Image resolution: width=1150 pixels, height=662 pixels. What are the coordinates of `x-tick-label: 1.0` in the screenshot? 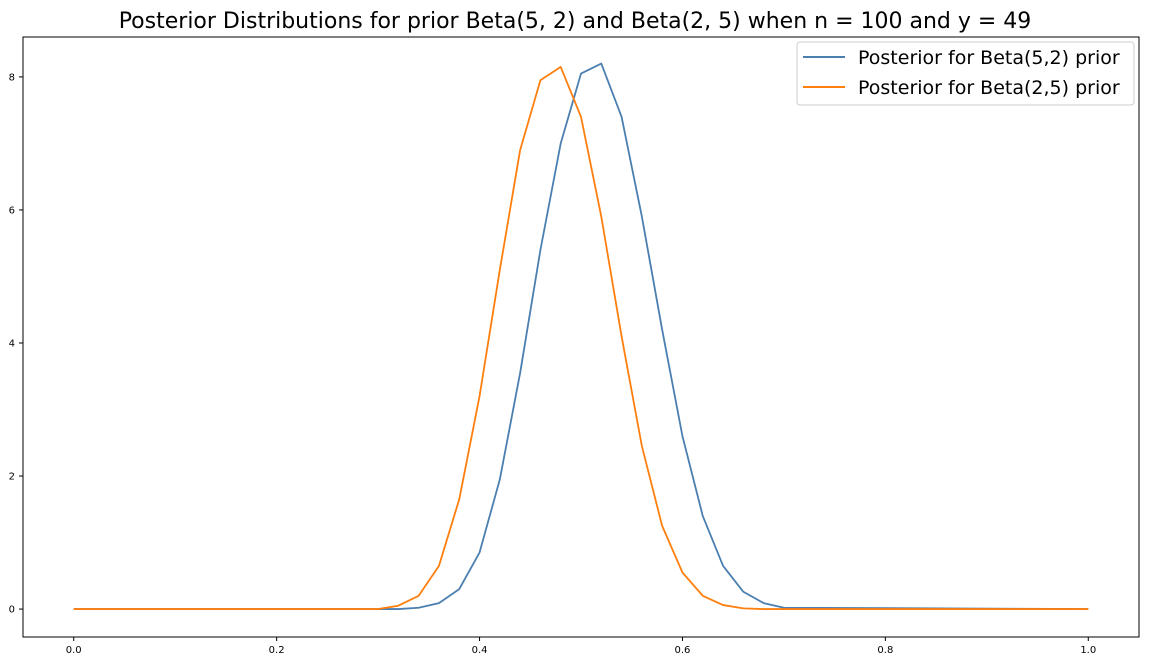 It's located at (1088, 650).